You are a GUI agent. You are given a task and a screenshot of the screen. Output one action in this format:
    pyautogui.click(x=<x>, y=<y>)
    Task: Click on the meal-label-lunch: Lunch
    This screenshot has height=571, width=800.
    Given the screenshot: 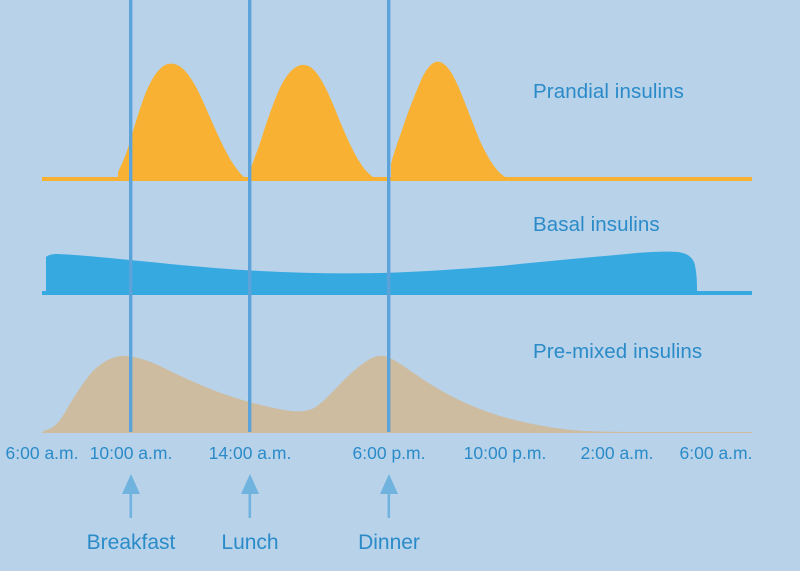 What is the action you would take?
    pyautogui.click(x=250, y=542)
    